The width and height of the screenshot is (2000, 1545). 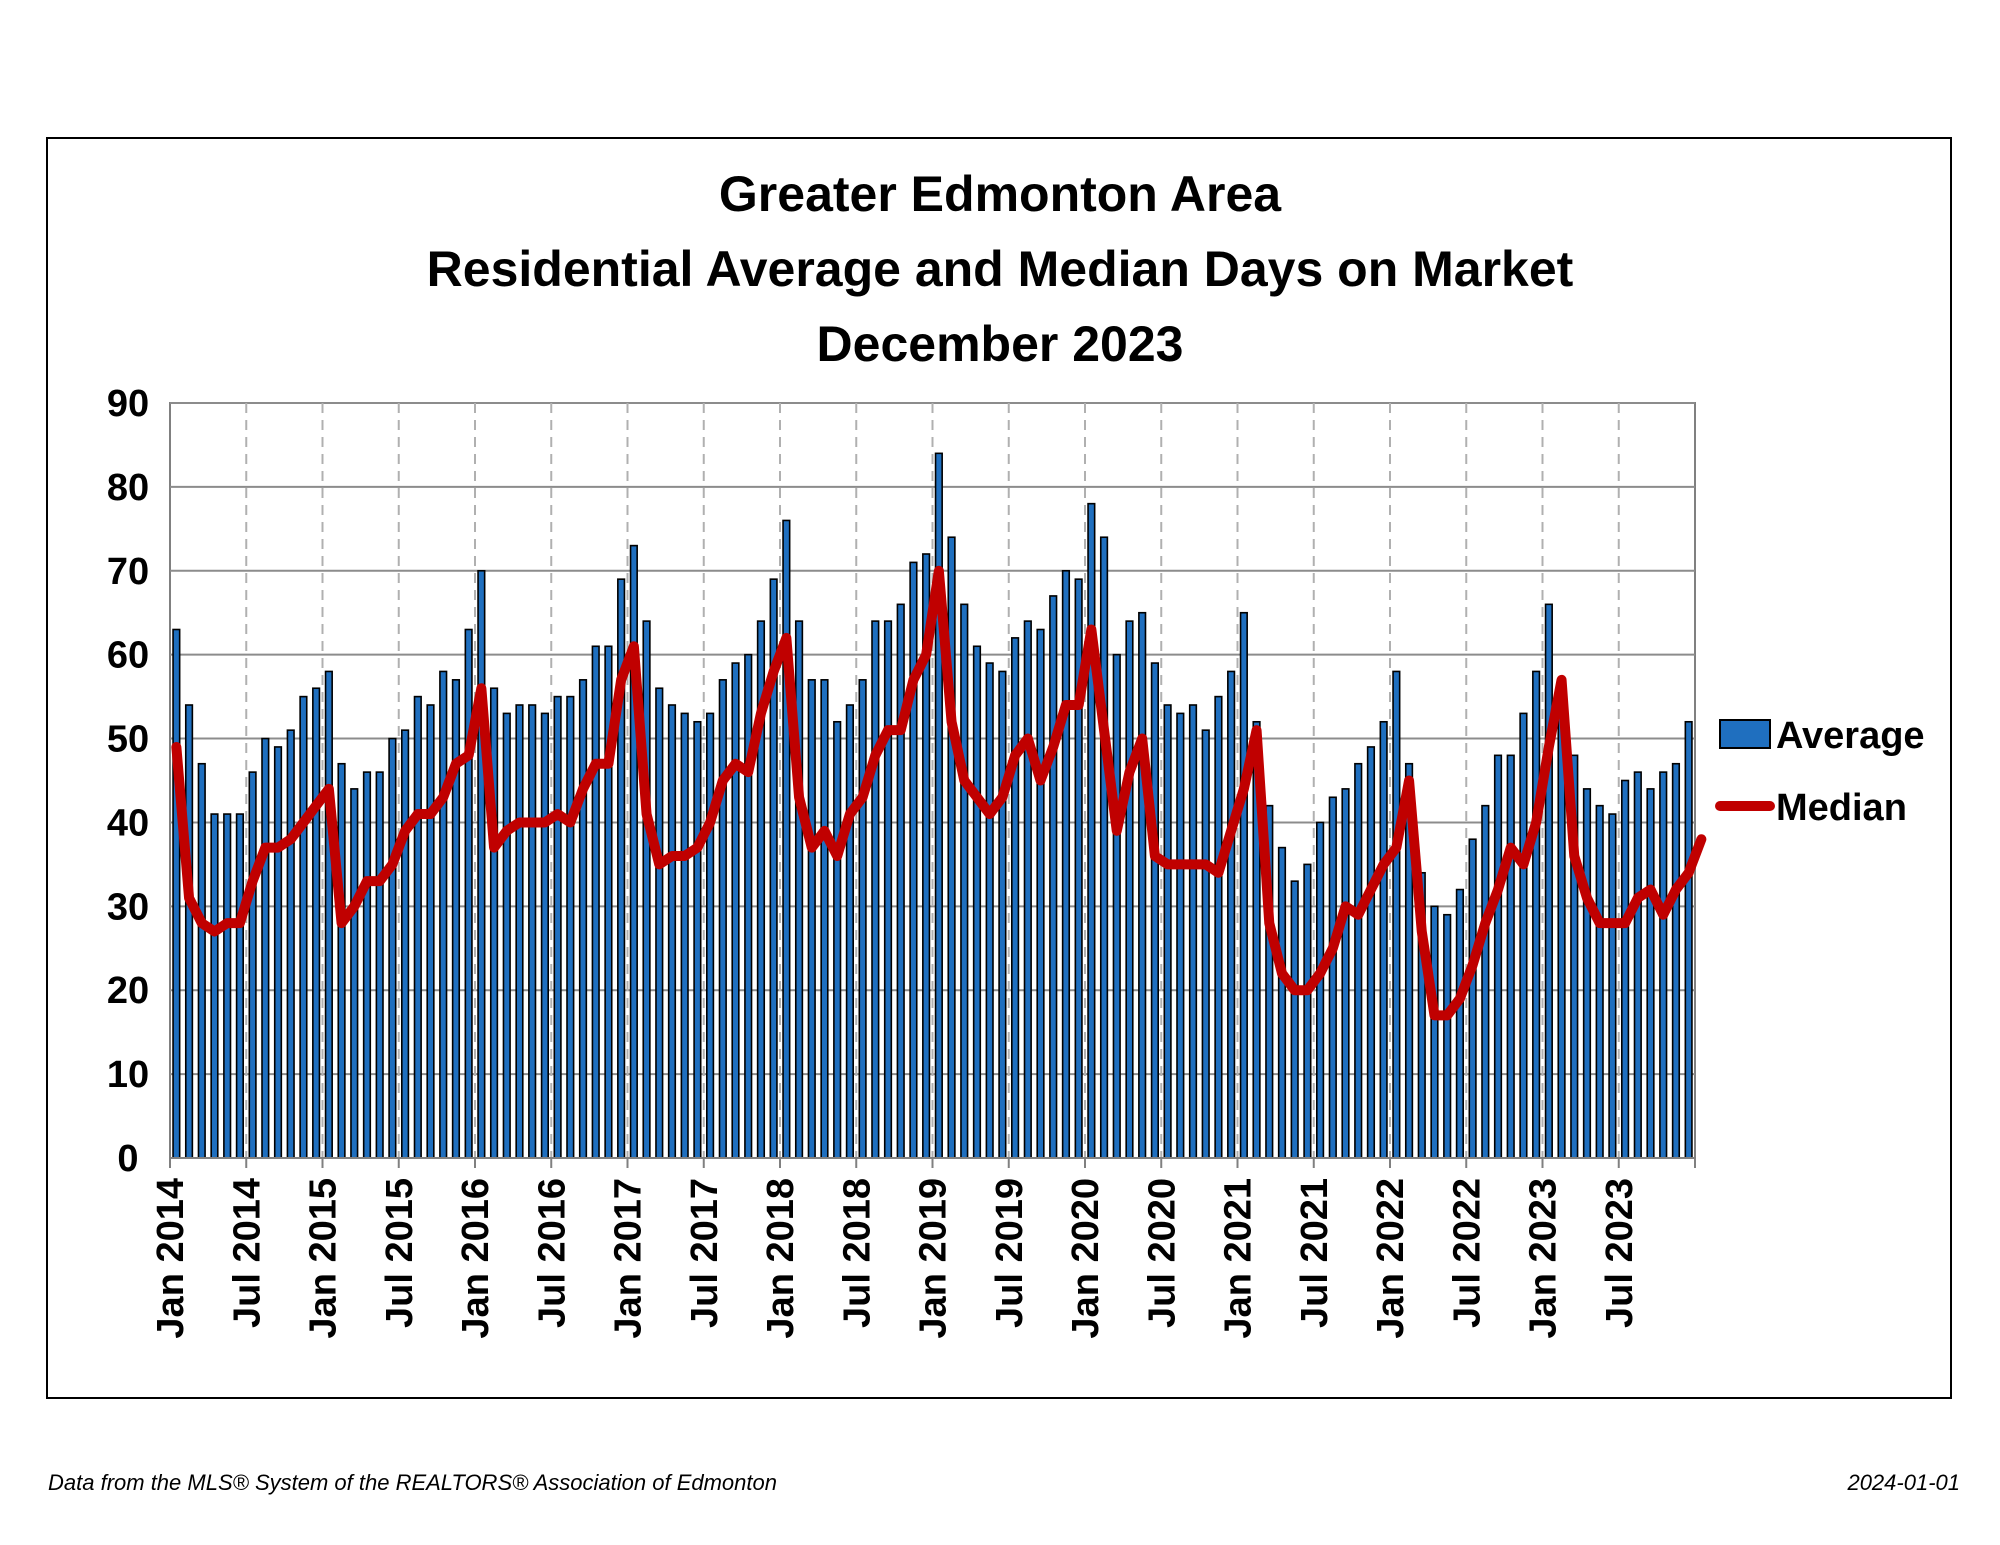 I want to click on chart-title: Greater Edmonton Area, so click(x=1000, y=194).